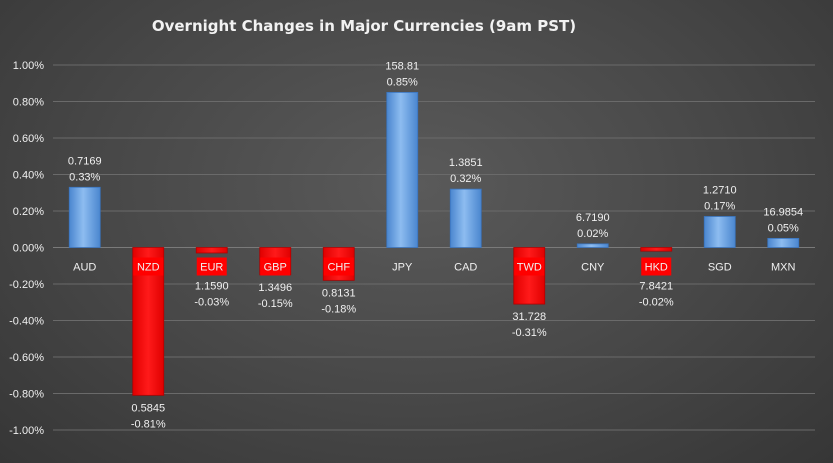 This screenshot has width=833, height=463. I want to click on bar-cad, so click(465, 218).